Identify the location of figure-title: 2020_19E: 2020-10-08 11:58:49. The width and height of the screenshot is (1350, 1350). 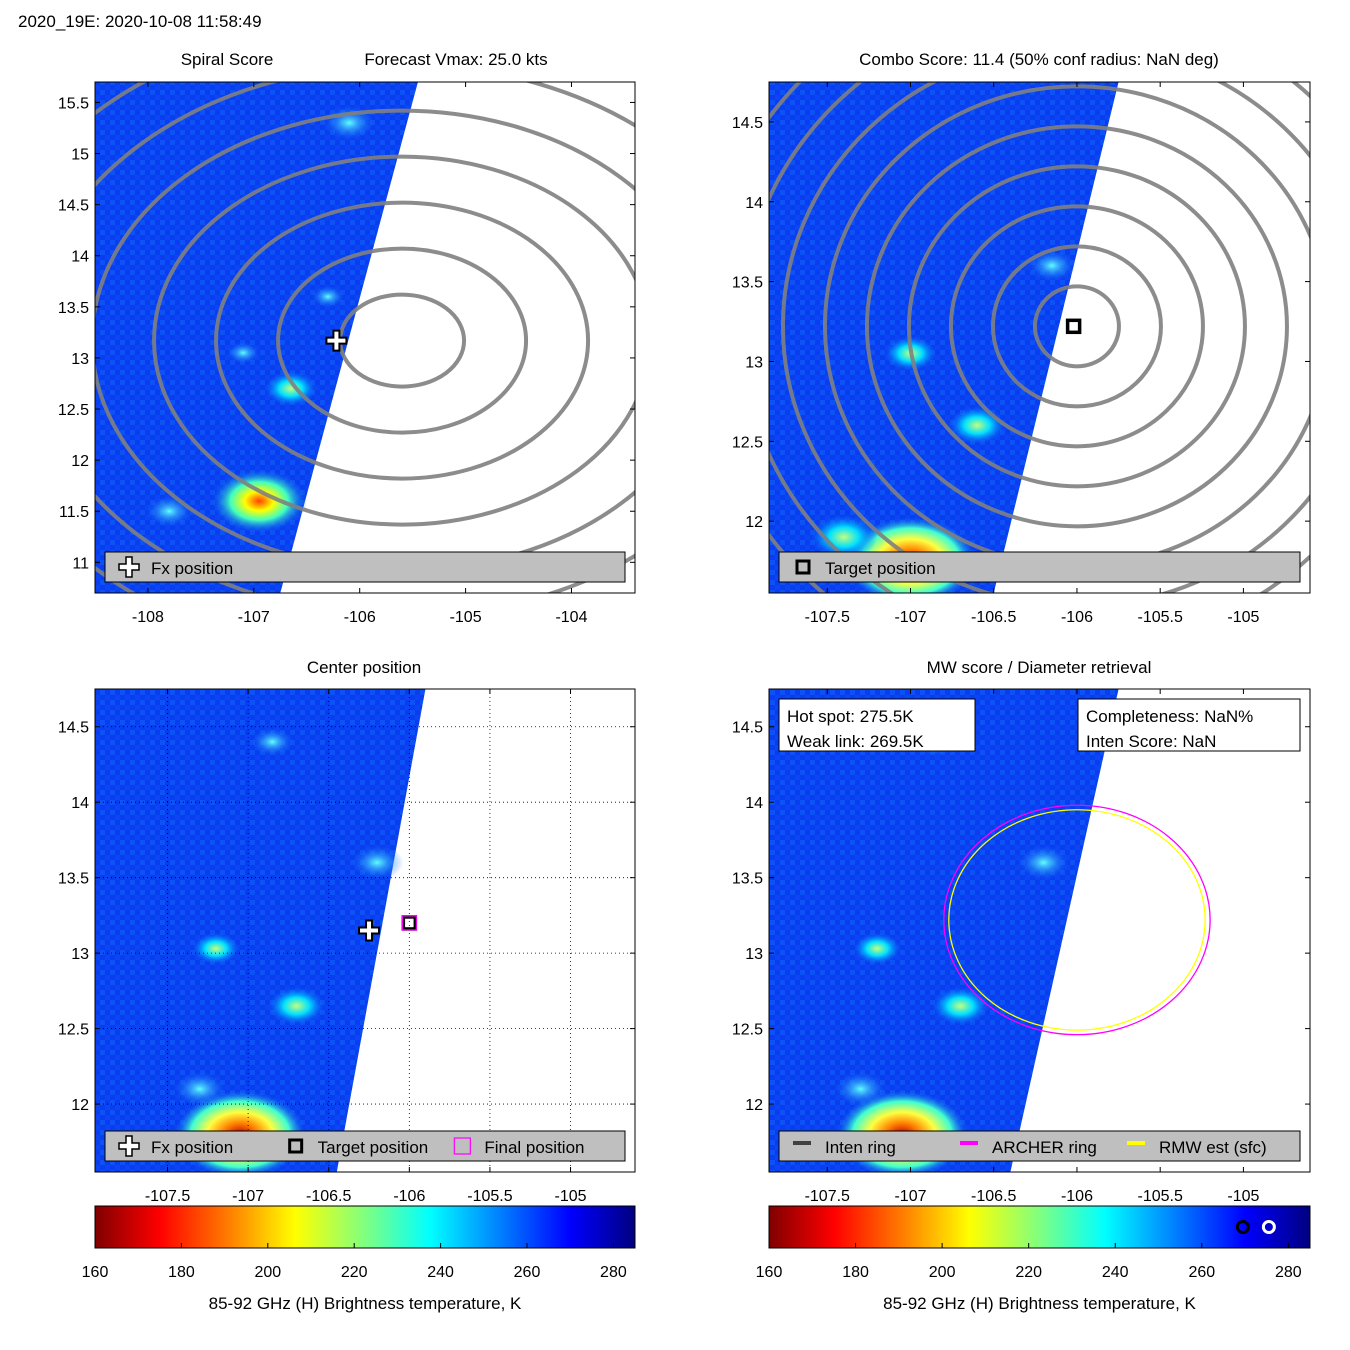
(140, 21).